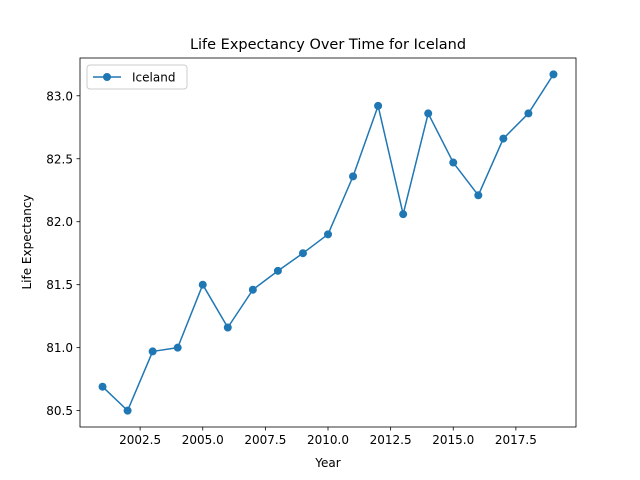 The width and height of the screenshot is (640, 480). I want to click on y-tick-label: 81.5, so click(59, 285).